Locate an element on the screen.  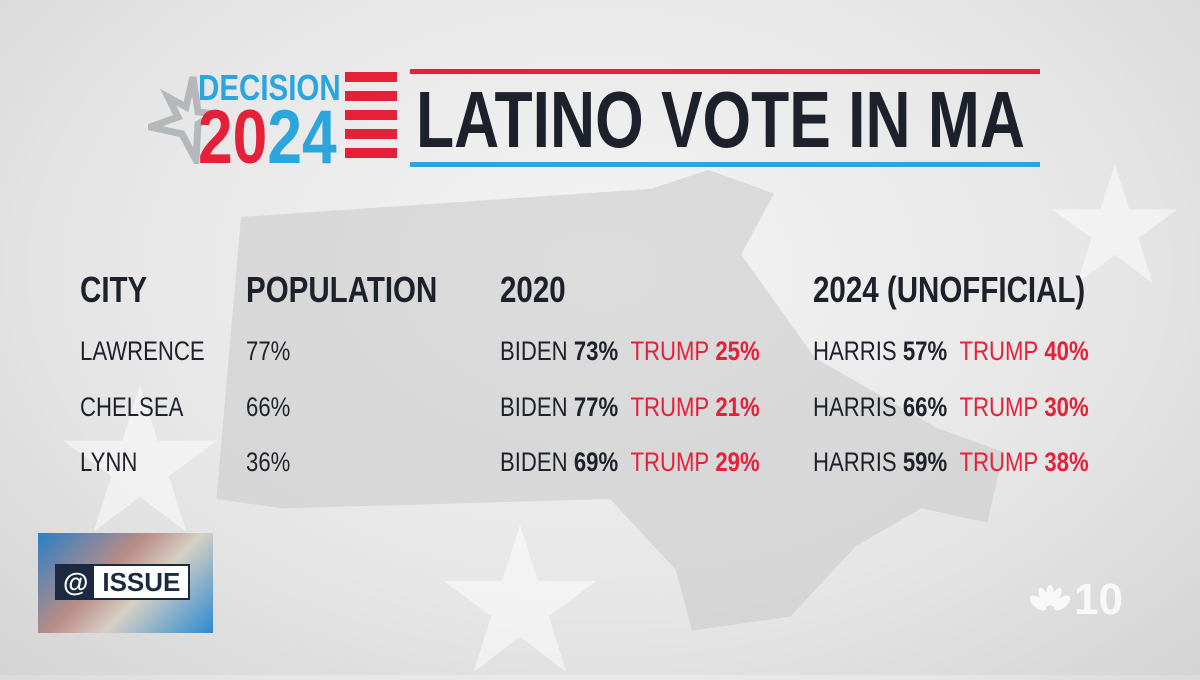
population-share: 36% is located at coordinates (268, 462).